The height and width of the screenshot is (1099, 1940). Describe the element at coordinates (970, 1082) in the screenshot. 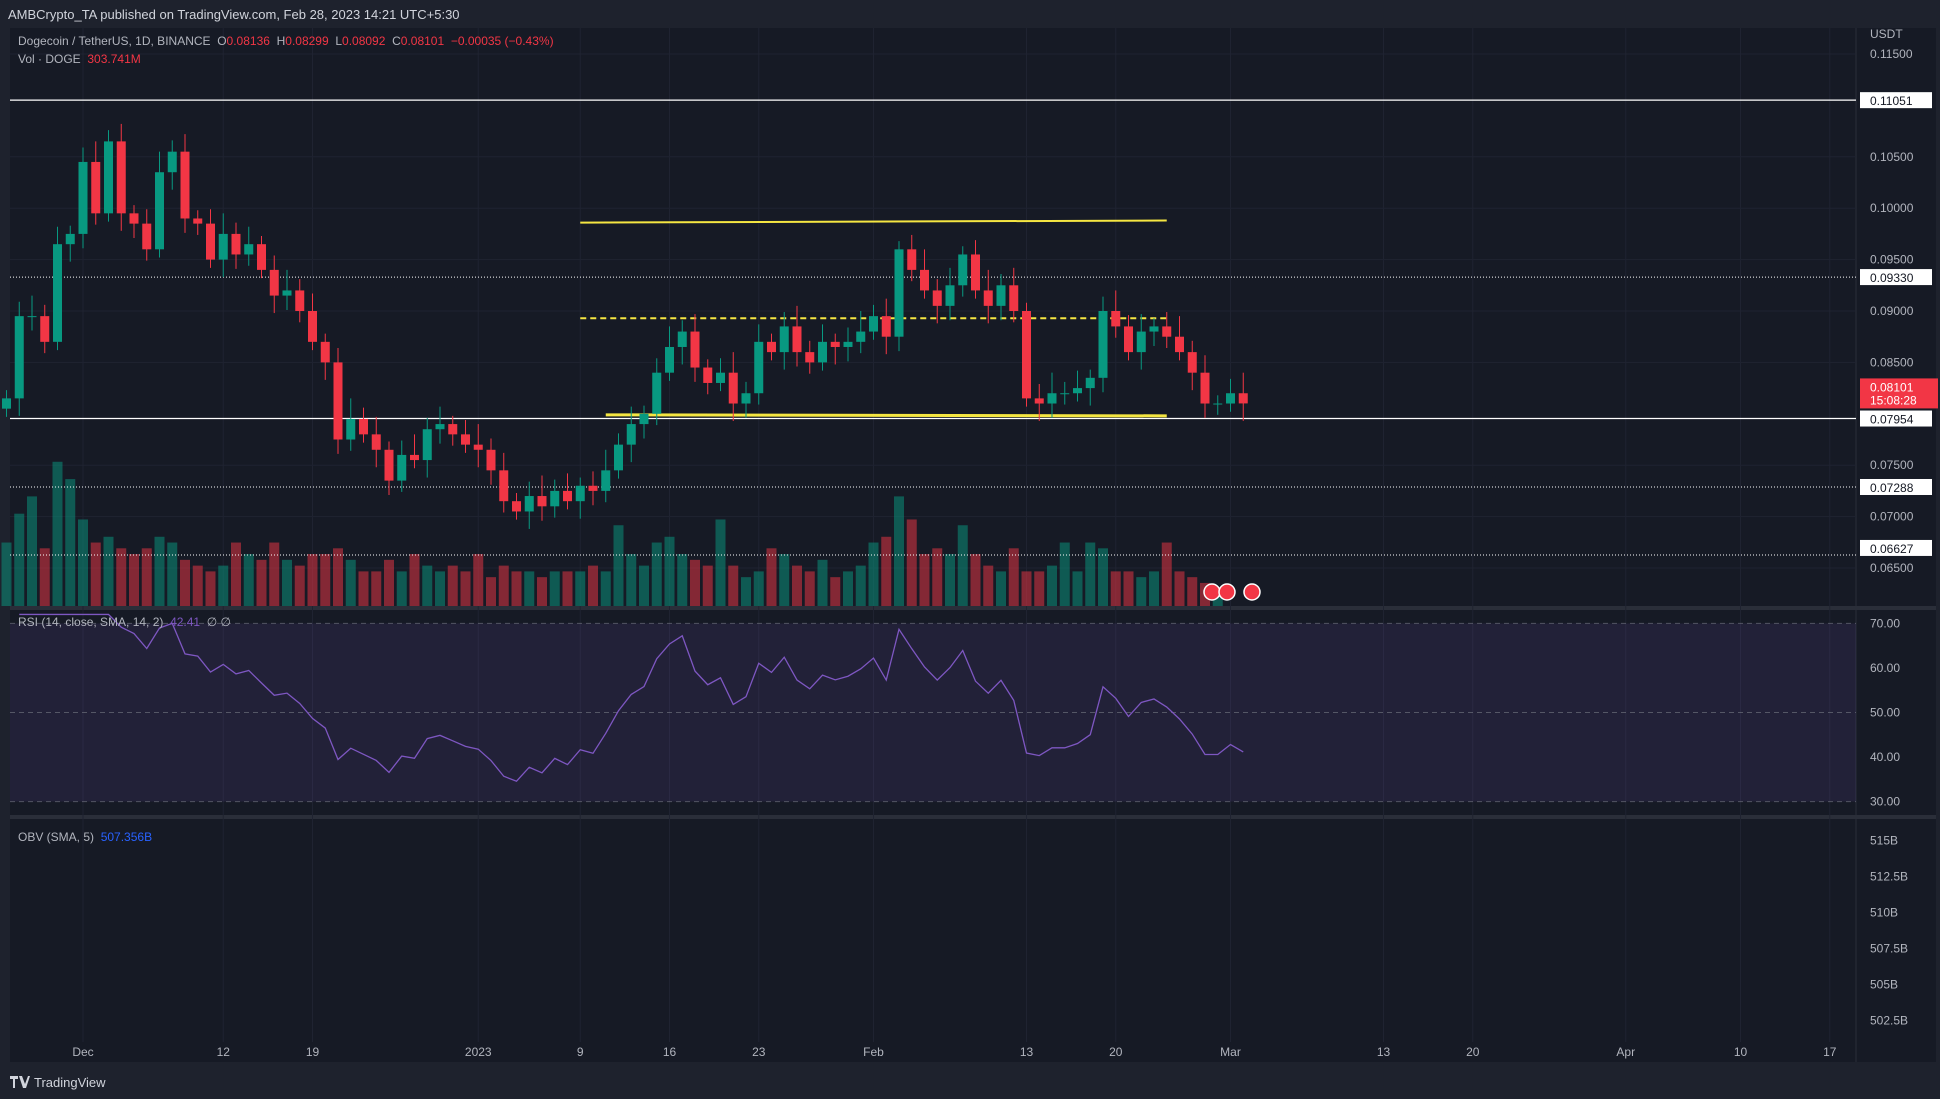

I see `footer: TradingView` at that location.